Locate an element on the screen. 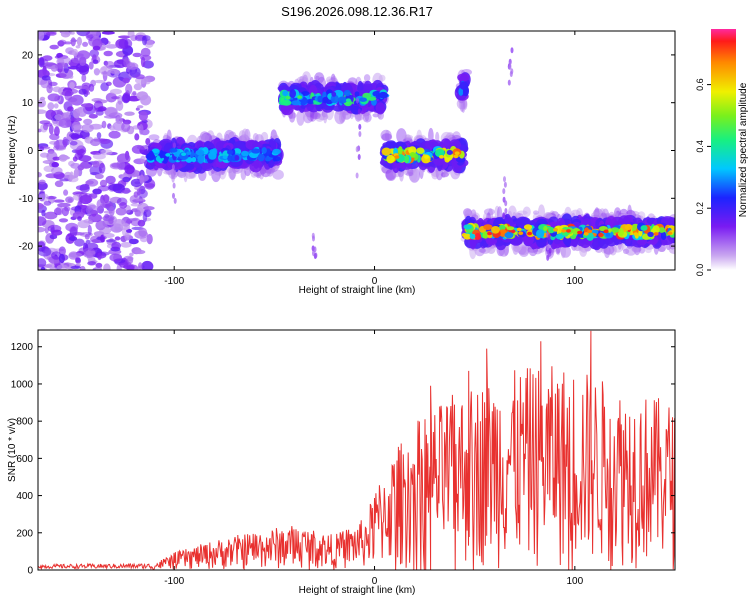 Image resolution: width=750 pixels, height=600 pixels. top-y-tick-label: -10 is located at coordinates (26, 199).